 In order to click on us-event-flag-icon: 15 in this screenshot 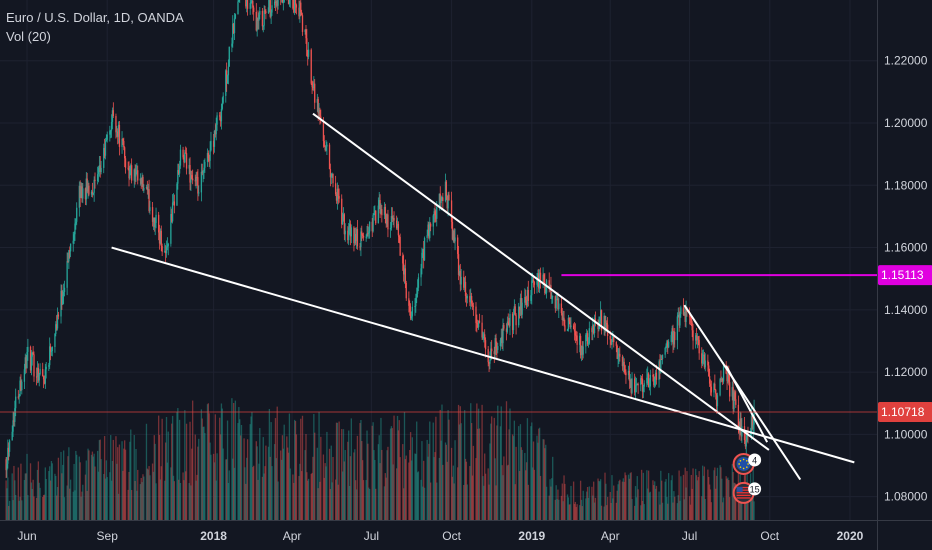, I will do `click(747, 492)`.